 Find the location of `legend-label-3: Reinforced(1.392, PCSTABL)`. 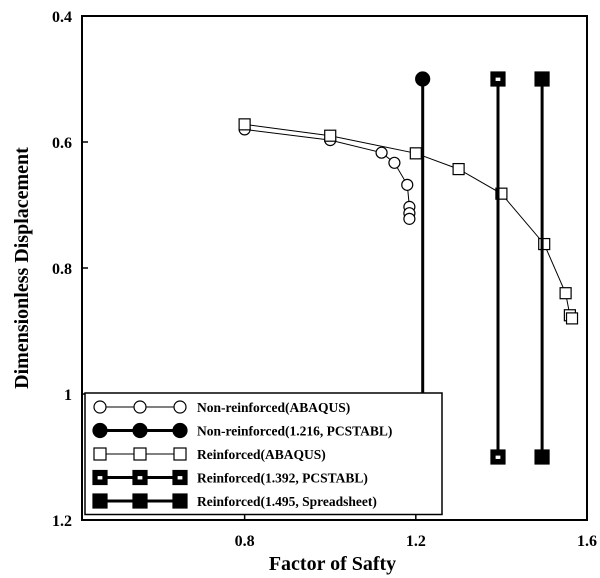

legend-label-3: Reinforced(1.392, PCSTABL) is located at coordinates (282, 478).